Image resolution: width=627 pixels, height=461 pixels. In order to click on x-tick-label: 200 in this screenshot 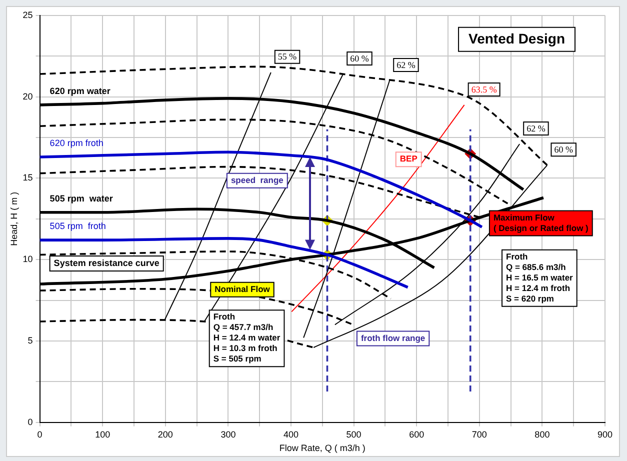, I will do `click(165, 434)`.